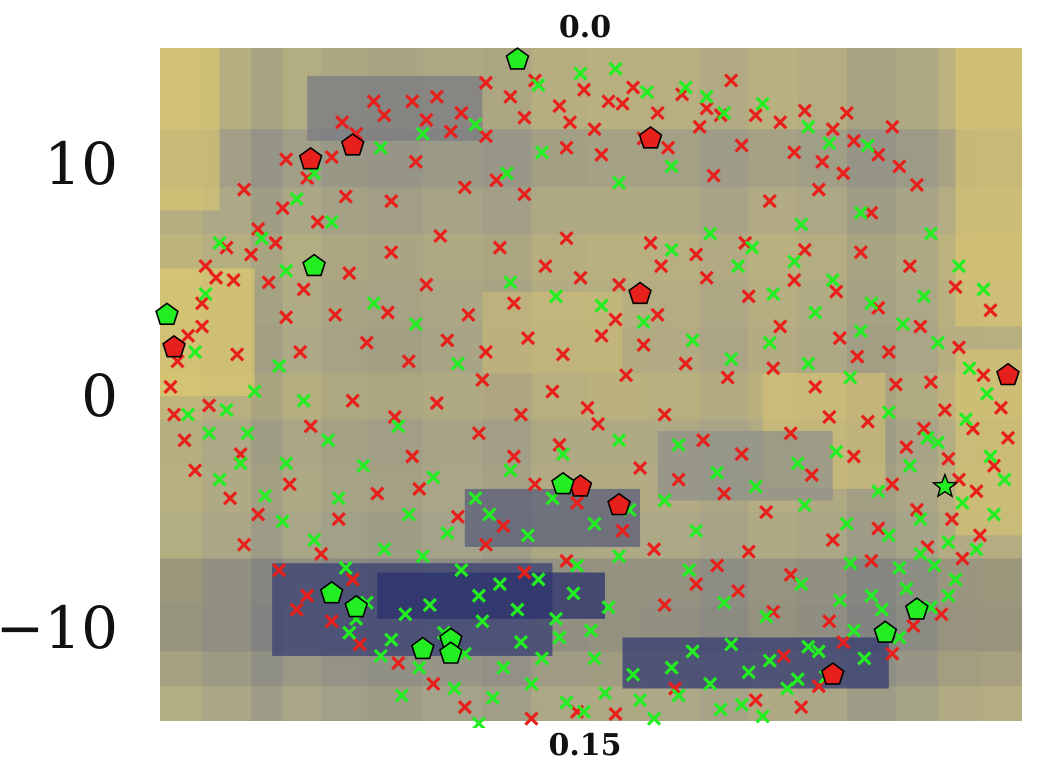 This screenshot has width=1058, height=763. I want to click on heatmap-dark-region, so click(755, 663).